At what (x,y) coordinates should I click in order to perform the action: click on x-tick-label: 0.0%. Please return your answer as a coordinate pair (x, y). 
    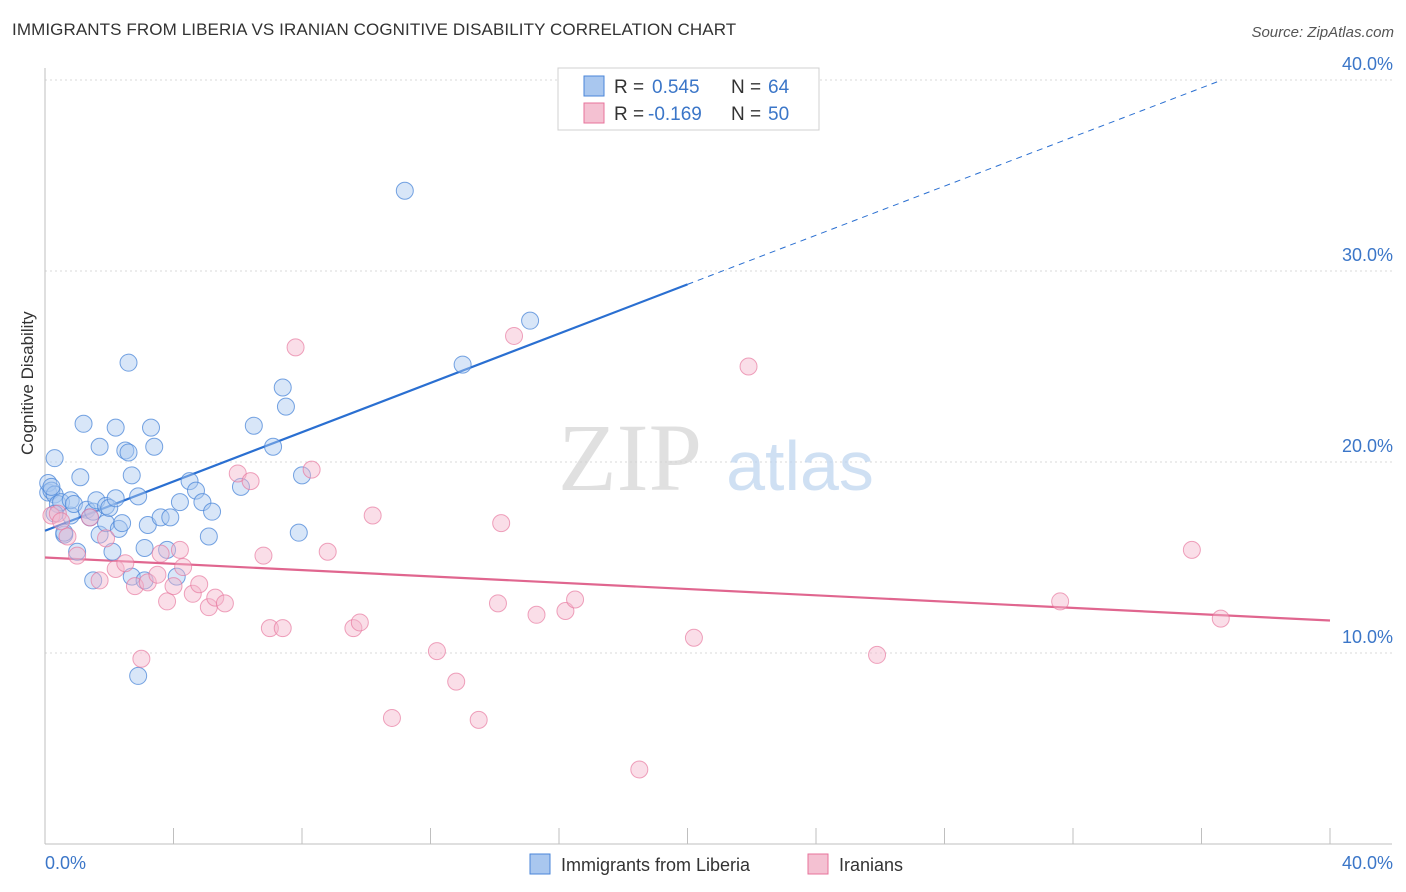
    Looking at the image, I should click on (65, 863).